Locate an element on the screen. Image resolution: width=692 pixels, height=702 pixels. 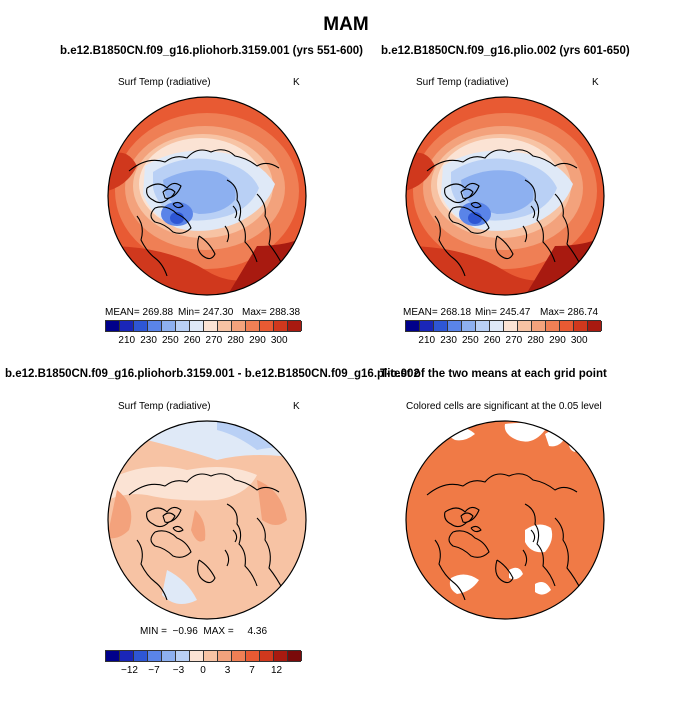
panel1-colorbar is located at coordinates (203, 326).